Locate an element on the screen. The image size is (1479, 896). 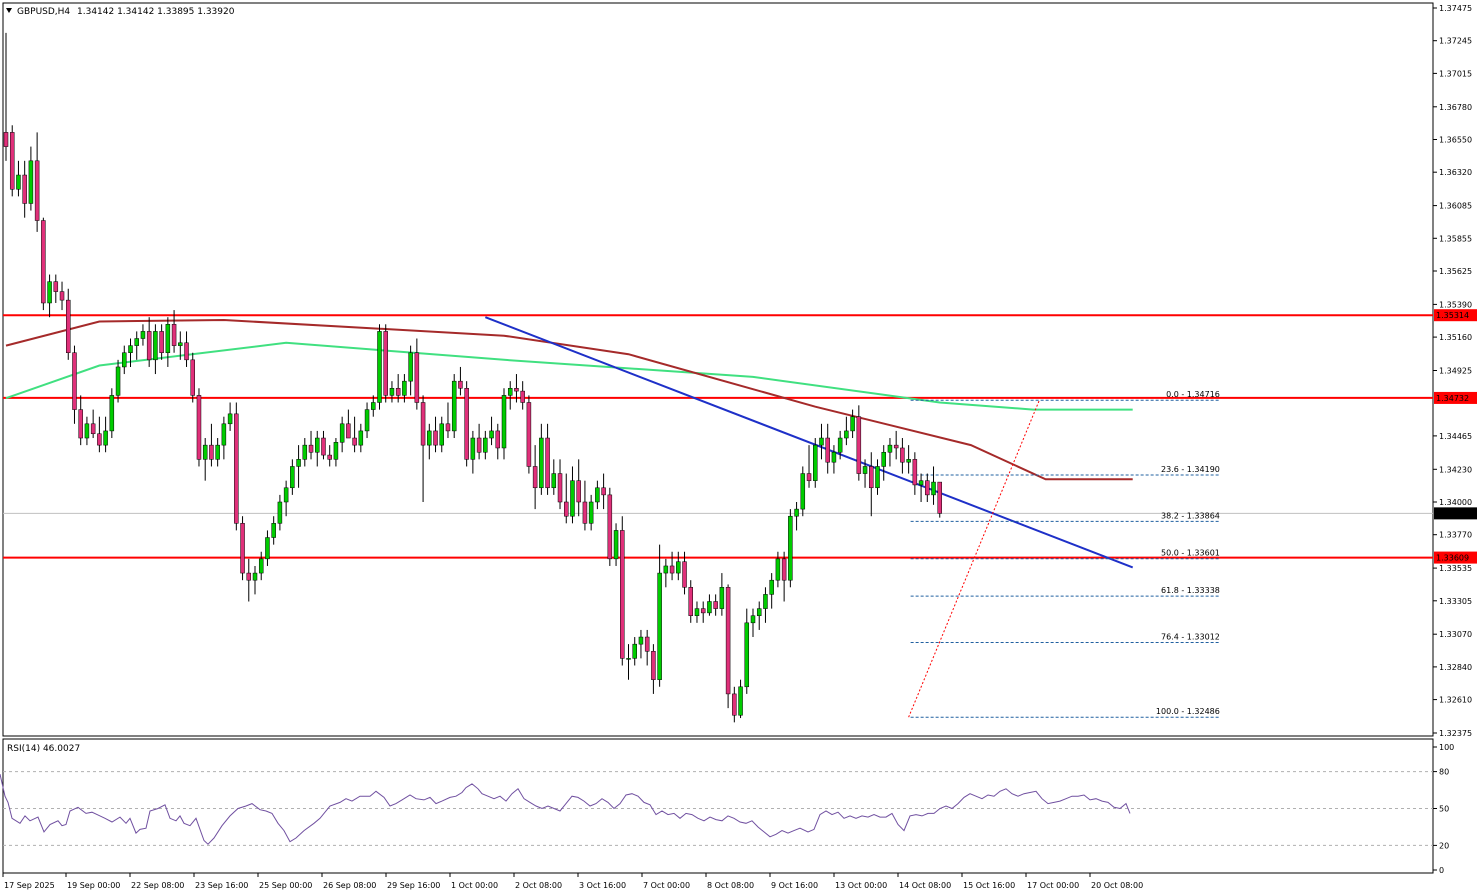
y-tick-label: 1.36550 is located at coordinates (1455, 139).